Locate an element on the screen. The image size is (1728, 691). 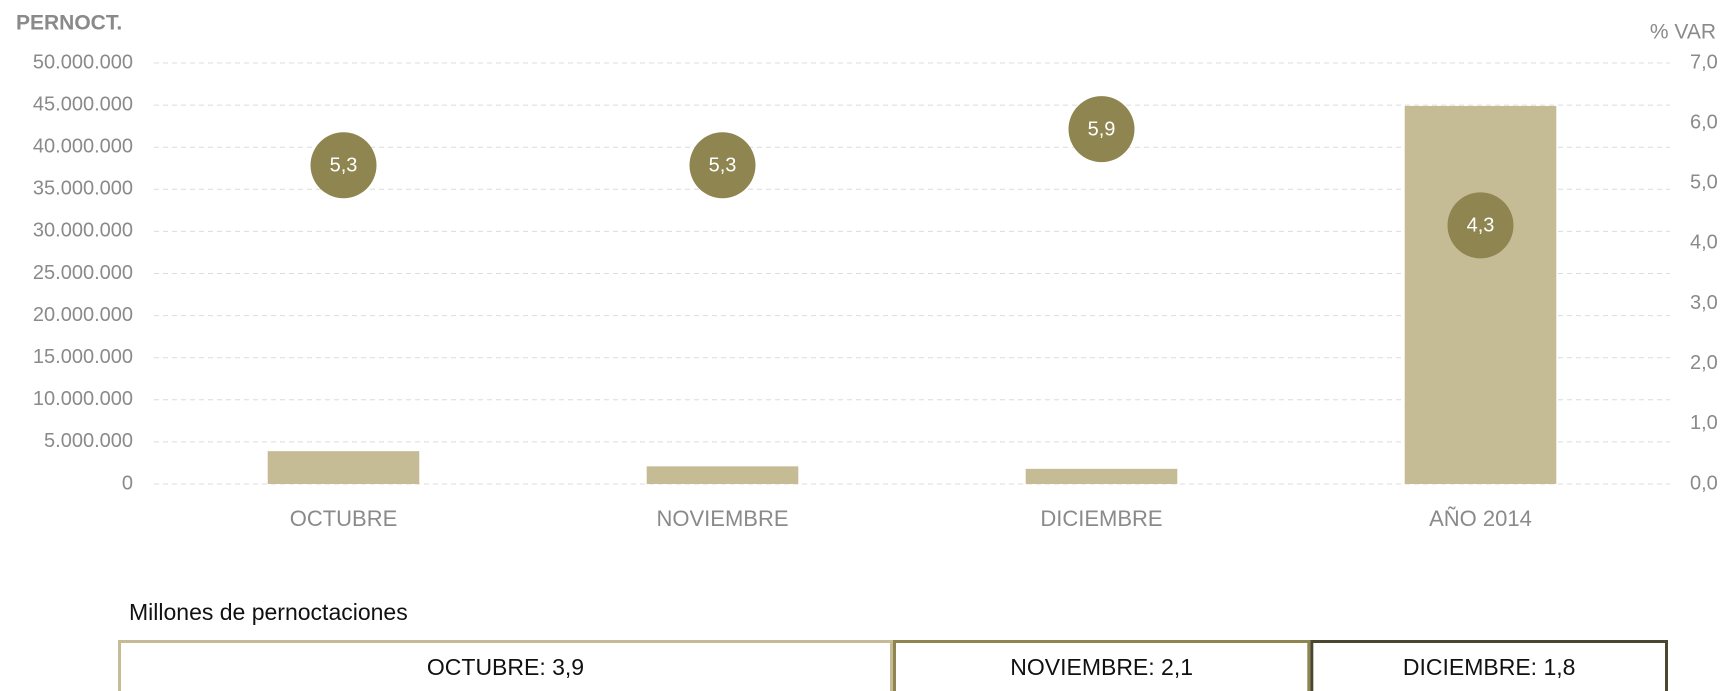
y-tick-label: 20.000.000 is located at coordinates (83, 315).